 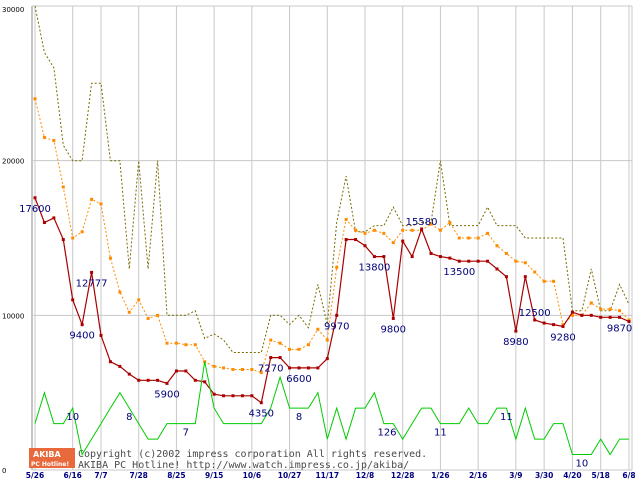 What do you see at coordinates (619, 328) in the screenshot?
I see `min-price-label: 9870` at bounding box center [619, 328].